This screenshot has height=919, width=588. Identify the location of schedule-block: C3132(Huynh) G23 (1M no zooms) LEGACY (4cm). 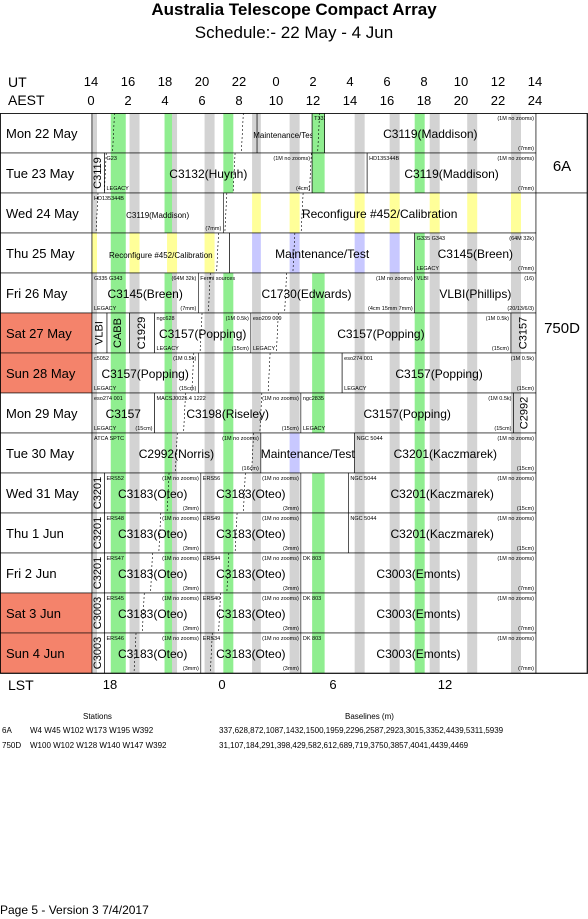
(208, 173).